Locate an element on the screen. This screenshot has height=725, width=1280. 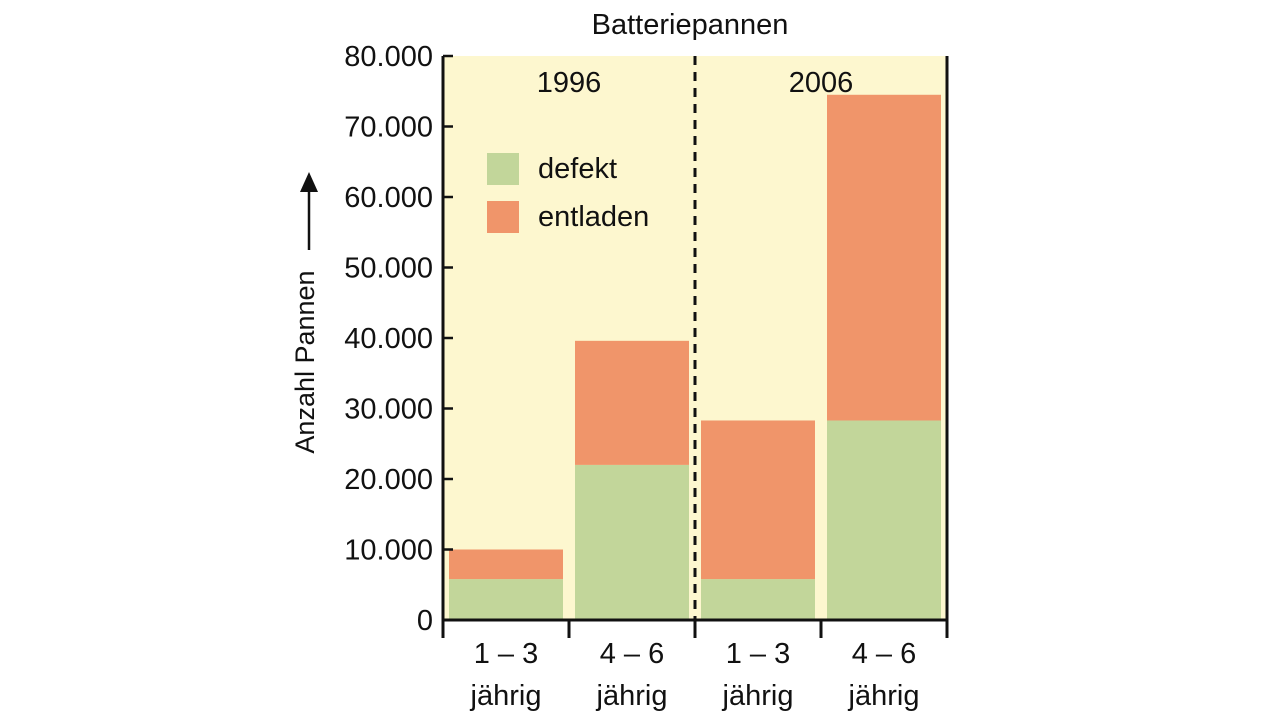
x-tick-label-3: 4 – 6 is located at coordinates (884, 654).